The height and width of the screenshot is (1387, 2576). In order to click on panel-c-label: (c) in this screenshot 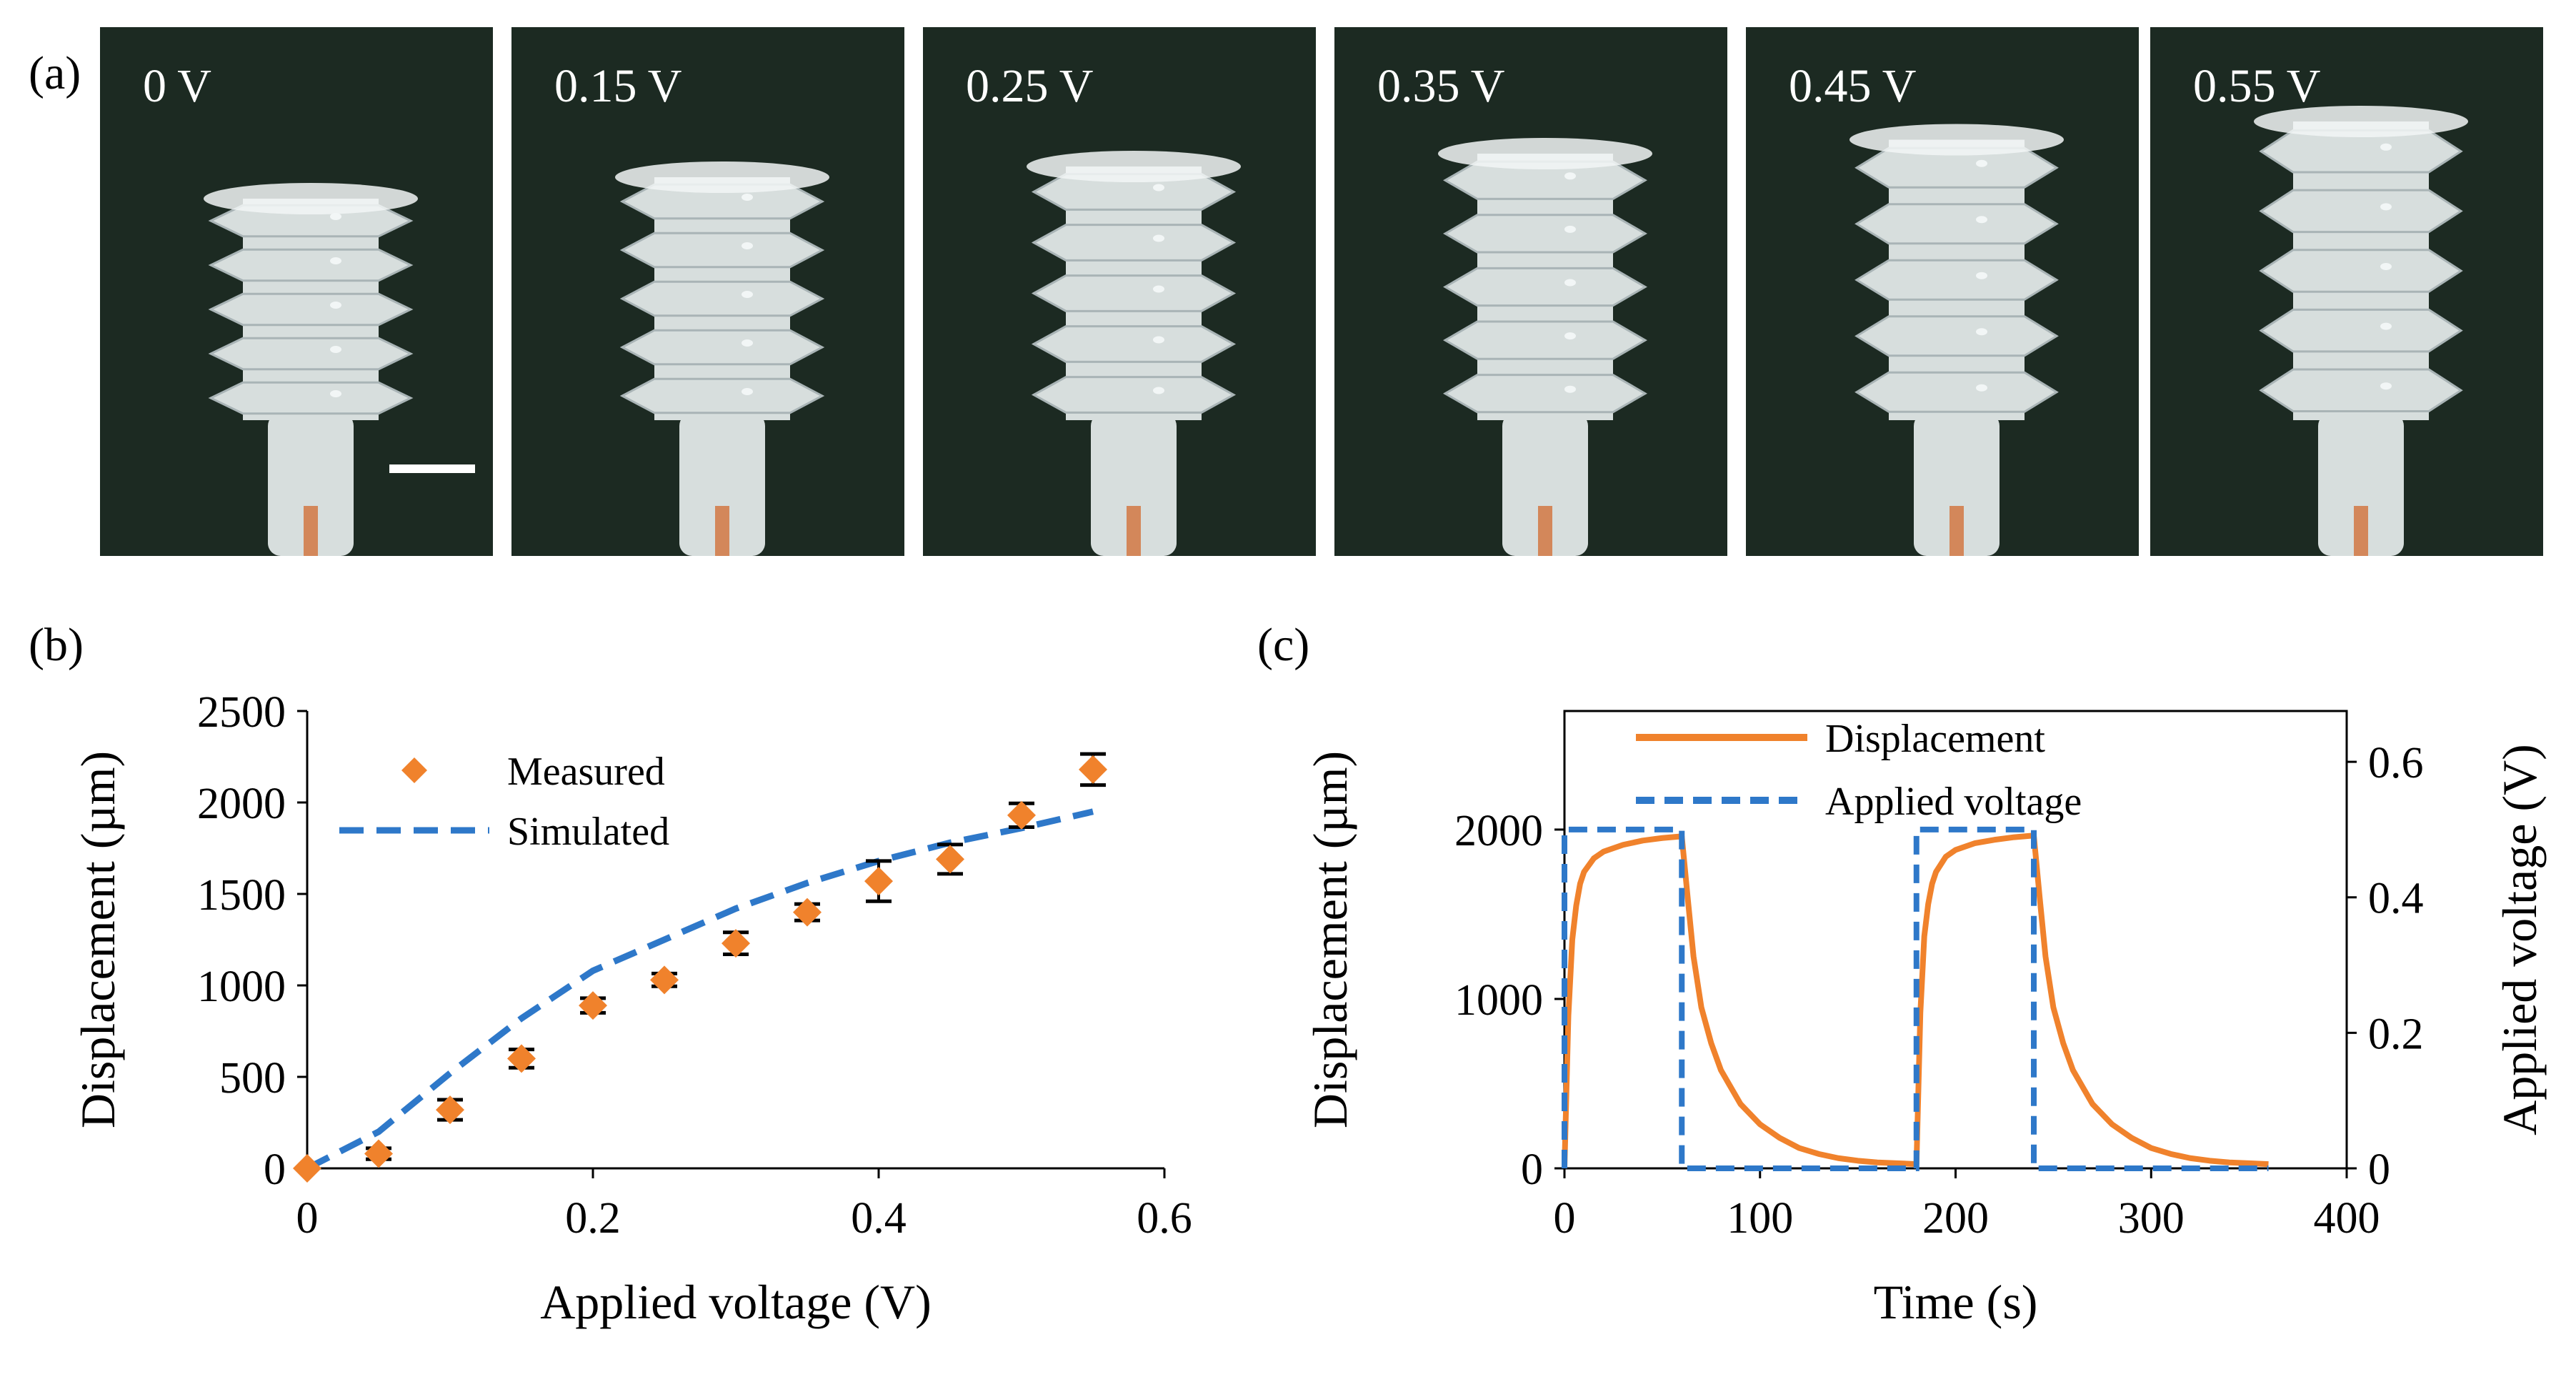, I will do `click(1283, 645)`.